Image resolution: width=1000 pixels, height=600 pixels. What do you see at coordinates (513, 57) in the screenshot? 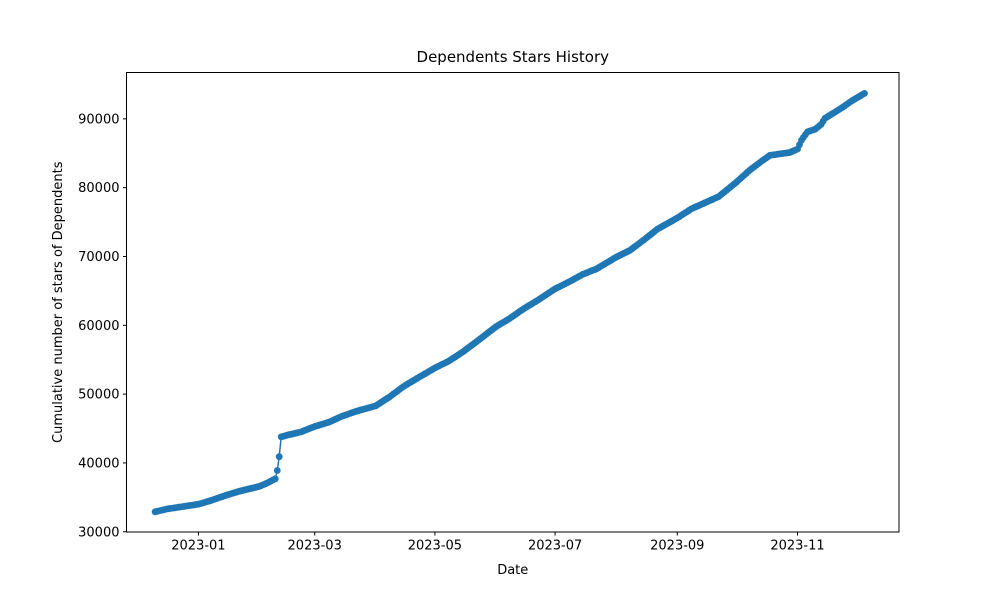
I see `chart-title: Dependents Stars History` at bounding box center [513, 57].